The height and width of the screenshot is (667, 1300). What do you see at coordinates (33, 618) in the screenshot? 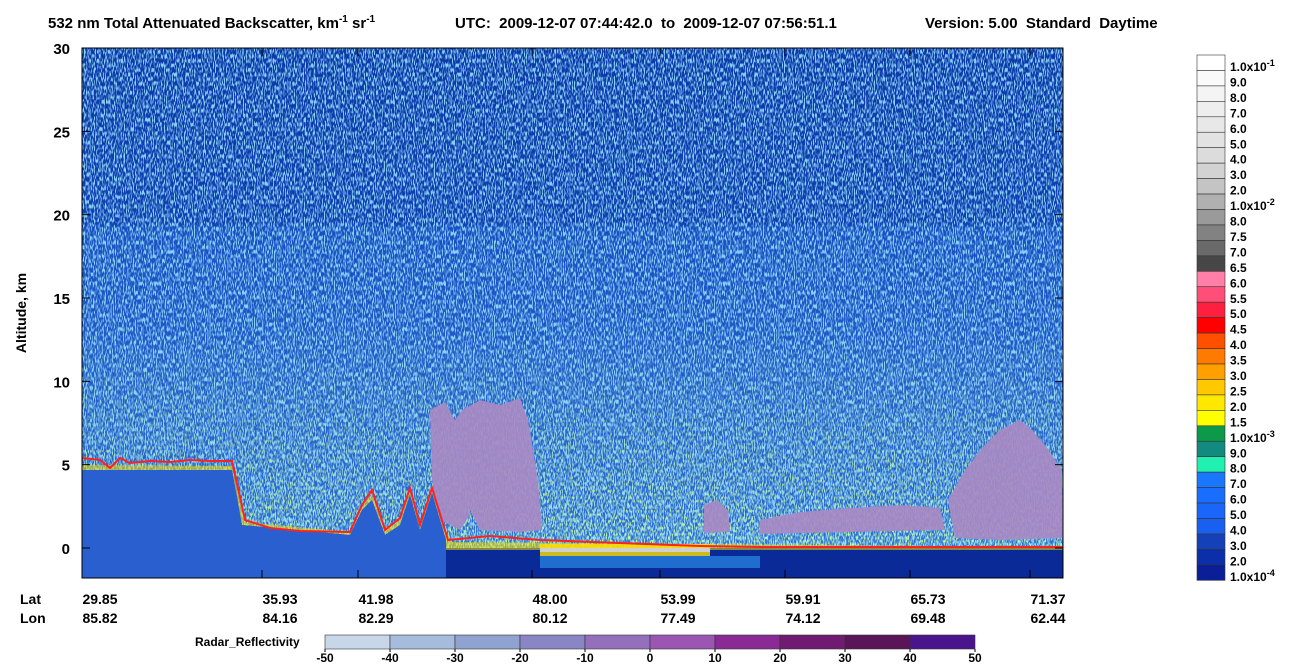
I see `x-row-name: Lon` at bounding box center [33, 618].